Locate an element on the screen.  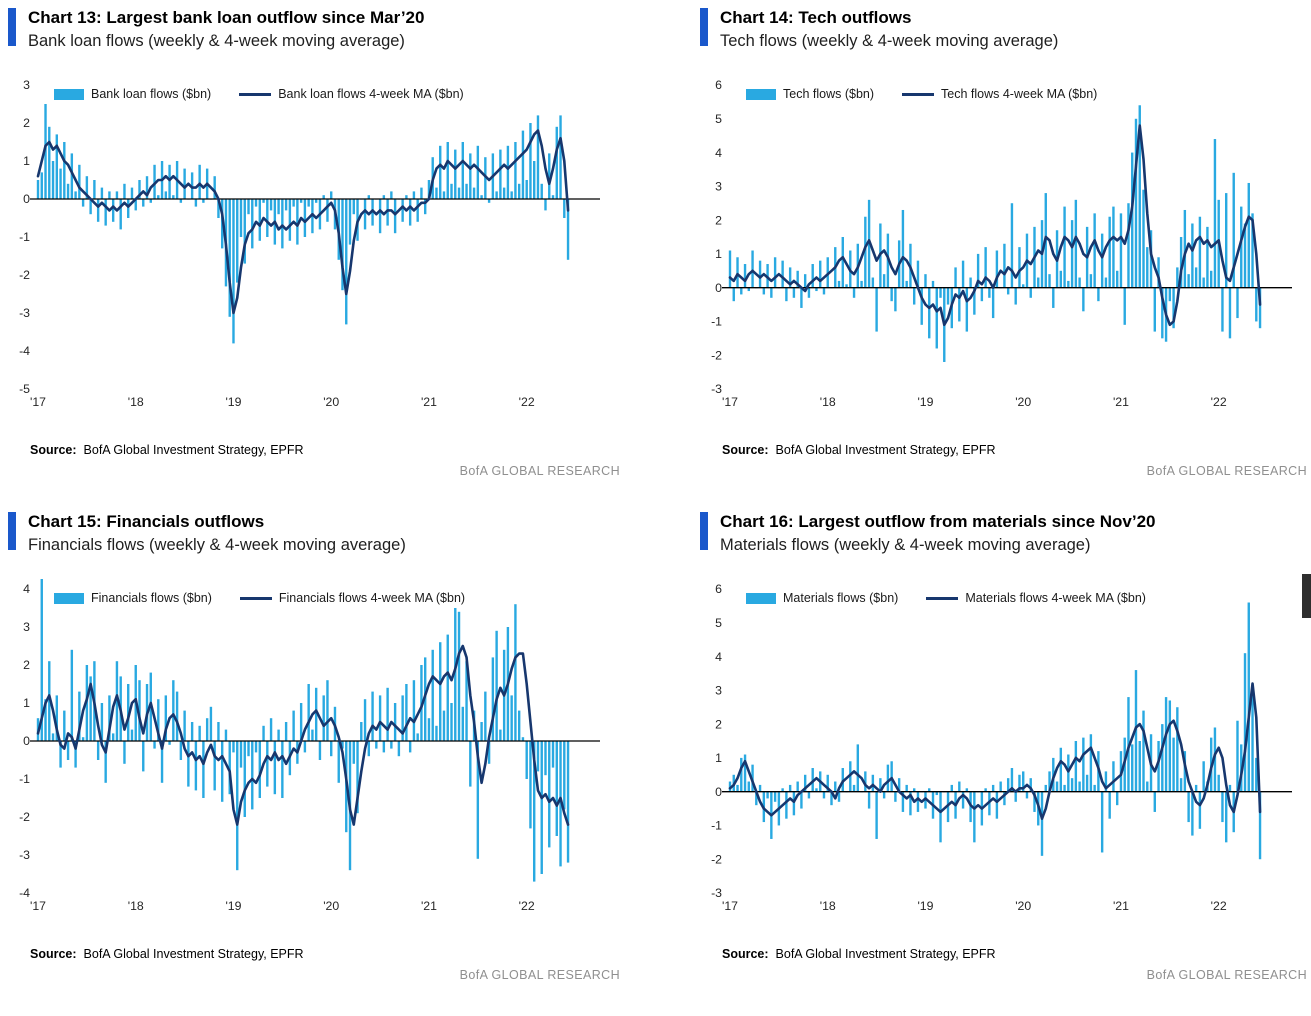
chart-title: Chart 15: Financials outflows is located at coordinates (146, 521).